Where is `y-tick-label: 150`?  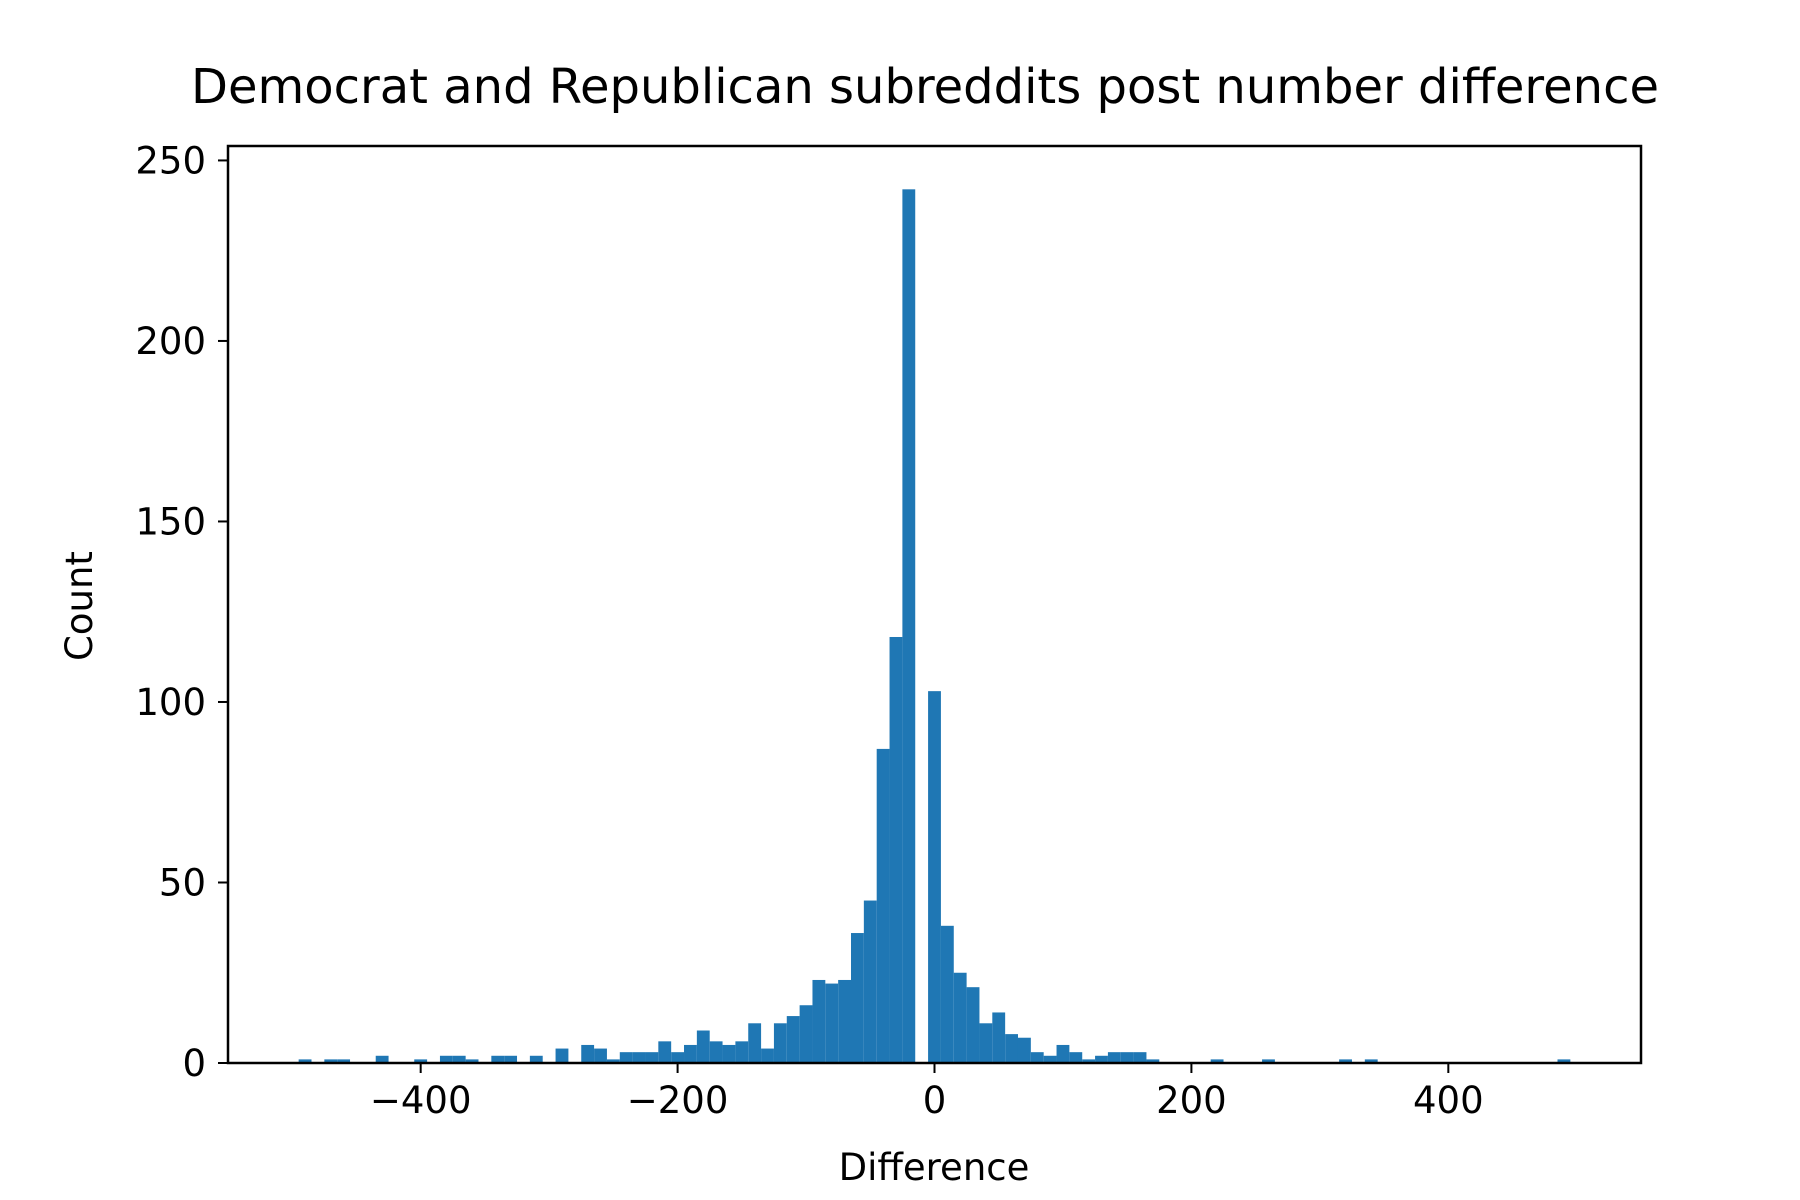 y-tick-label: 150 is located at coordinates (170, 521).